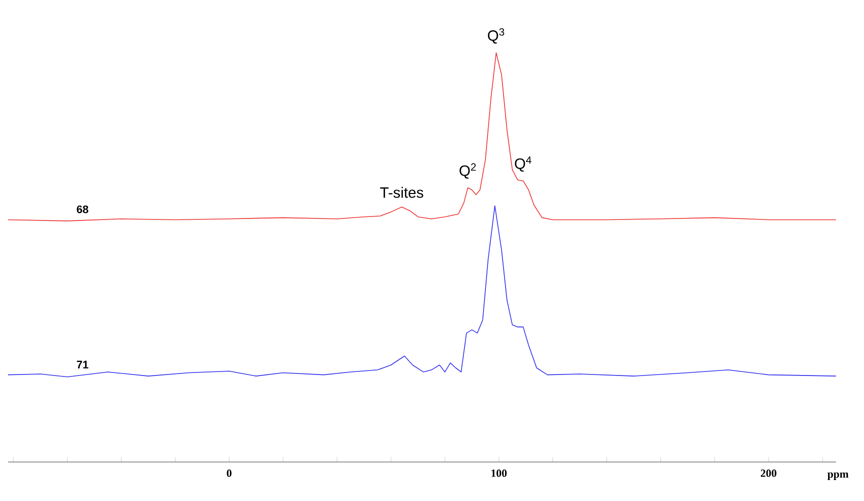  Describe the element at coordinates (496, 36) in the screenshot. I see `annotation: Q$^{3}$` at that location.